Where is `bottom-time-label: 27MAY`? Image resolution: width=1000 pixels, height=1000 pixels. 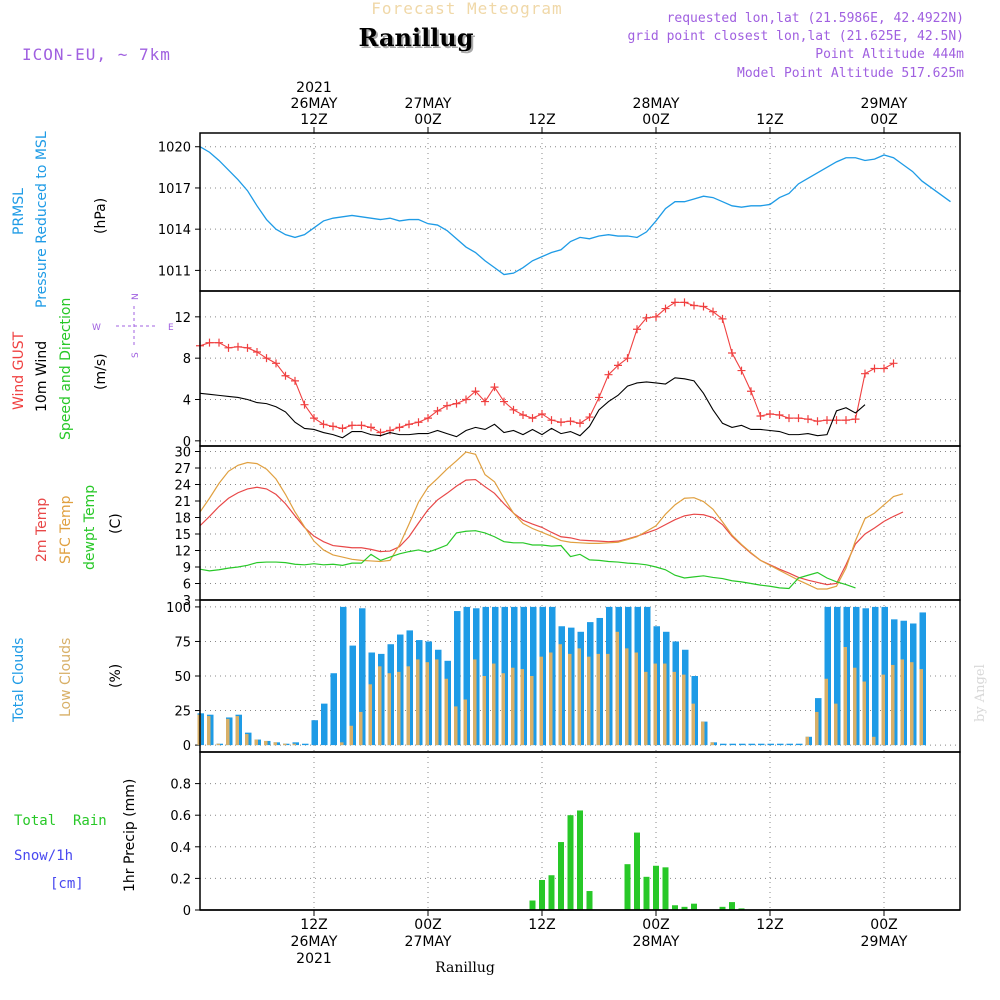
bottom-time-label: 27MAY is located at coordinates (428, 942).